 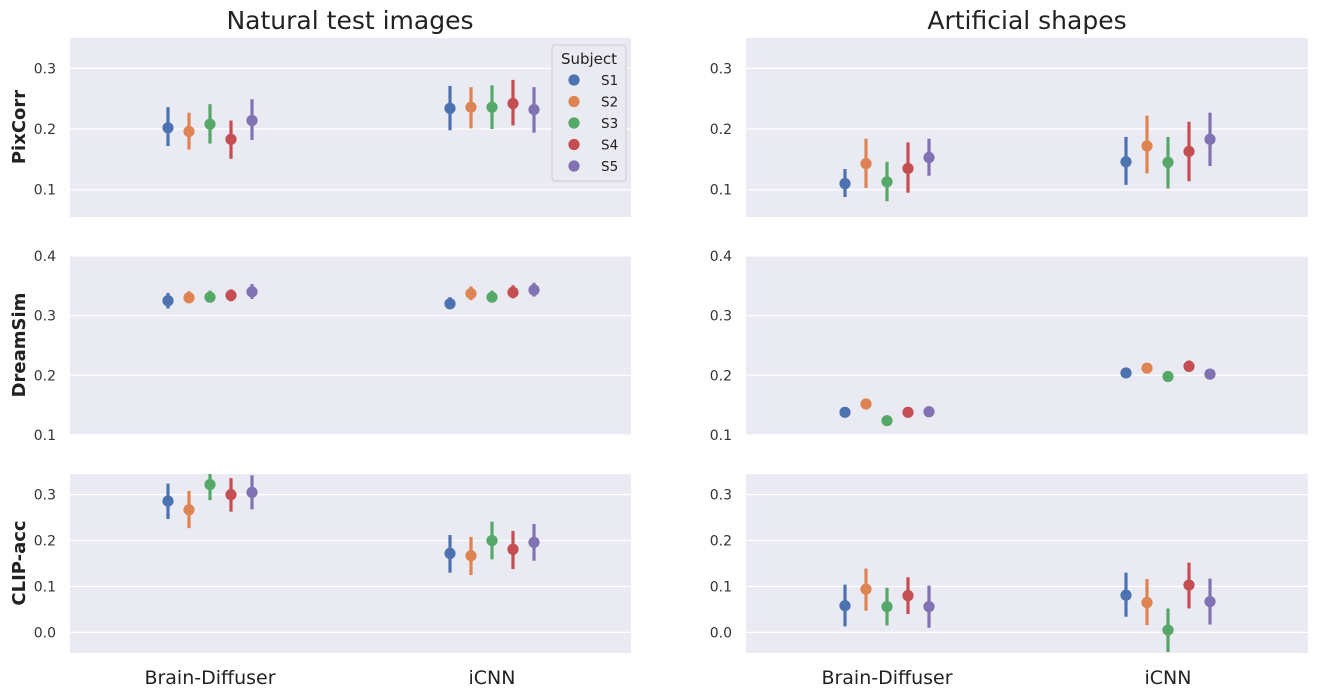 What do you see at coordinates (721, 542) in the screenshot?
I see `panel-r3-c2-y-tick-label-2: 0.2` at bounding box center [721, 542].